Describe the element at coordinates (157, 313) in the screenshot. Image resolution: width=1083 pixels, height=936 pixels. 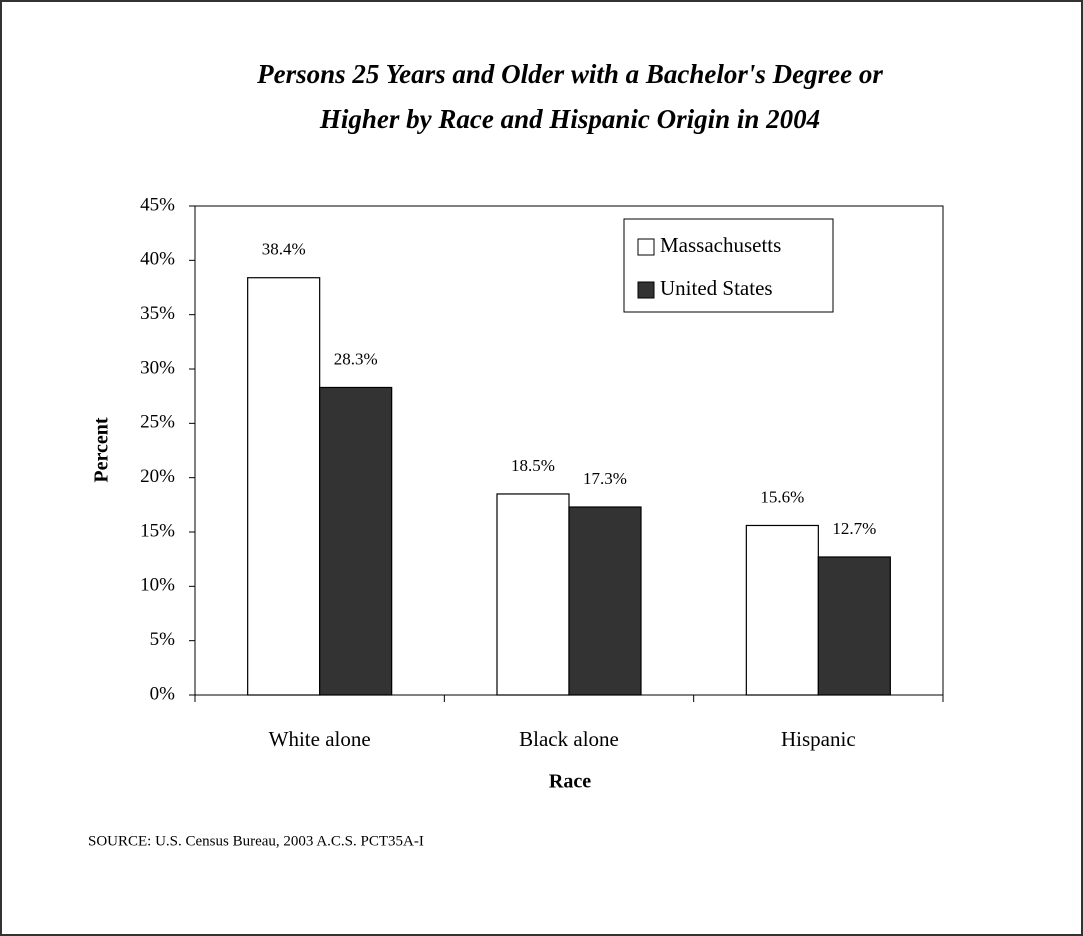
I see `y-tick-label: 35%` at that location.